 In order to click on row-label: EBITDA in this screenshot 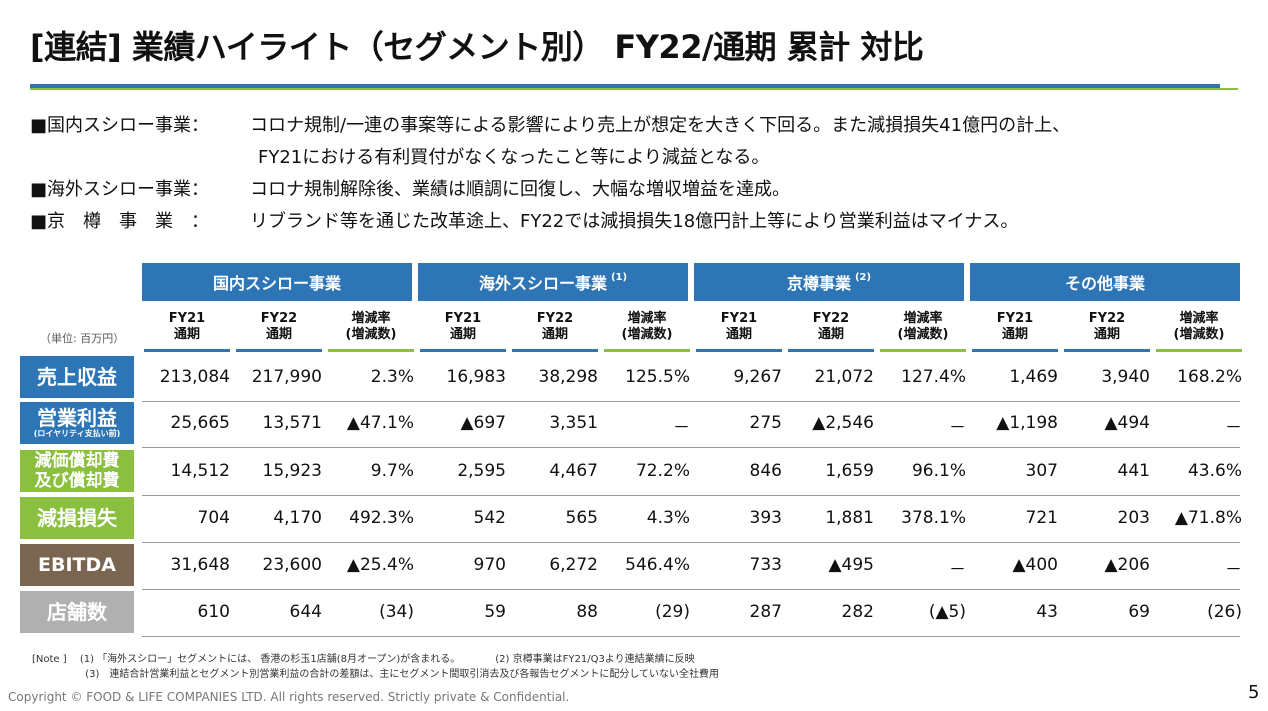, I will do `click(77, 565)`.